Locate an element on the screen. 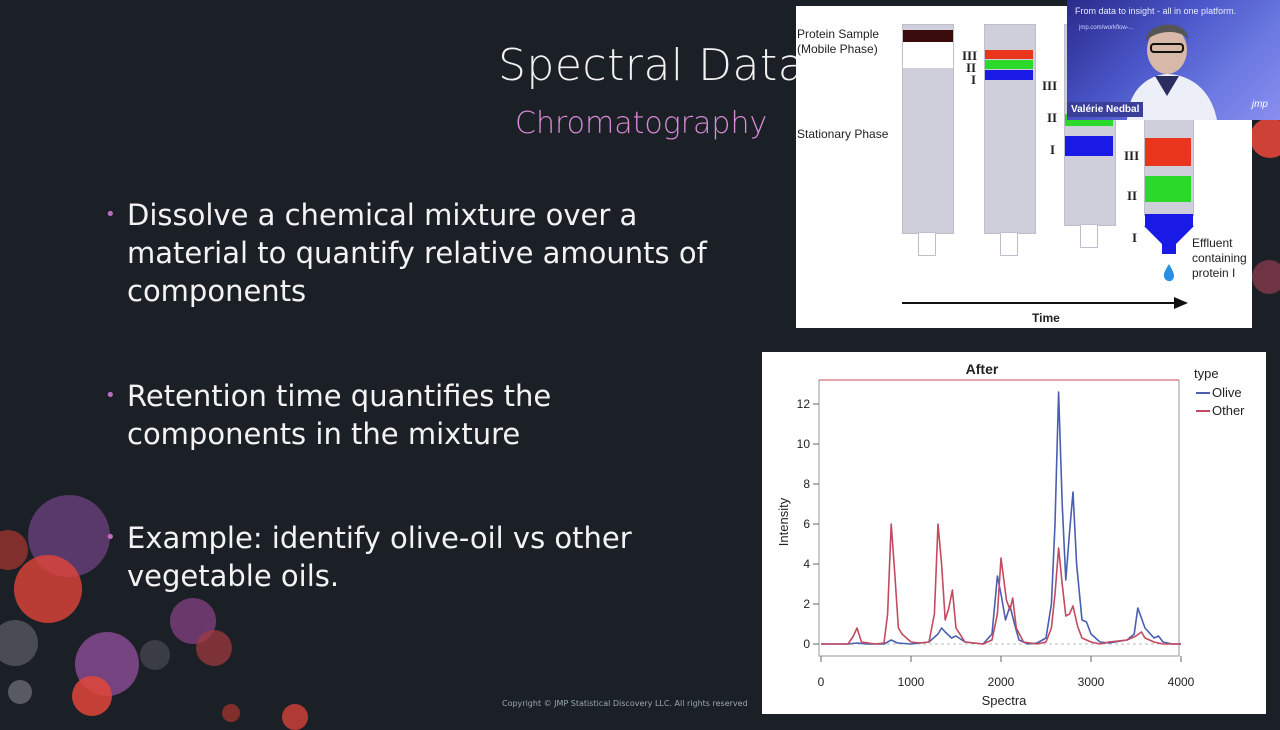  x-tick-label: 2000 is located at coordinates (1001, 682).